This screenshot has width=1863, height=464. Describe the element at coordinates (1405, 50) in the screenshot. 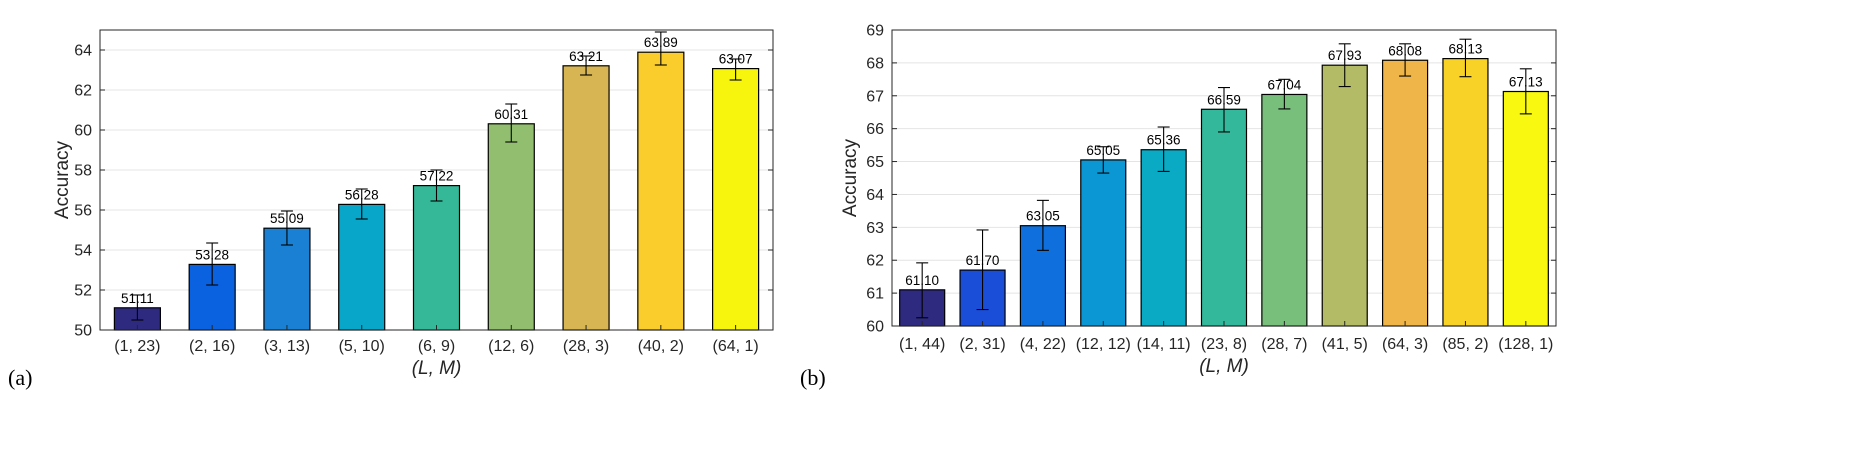

I see `data-label: 68.08` at that location.